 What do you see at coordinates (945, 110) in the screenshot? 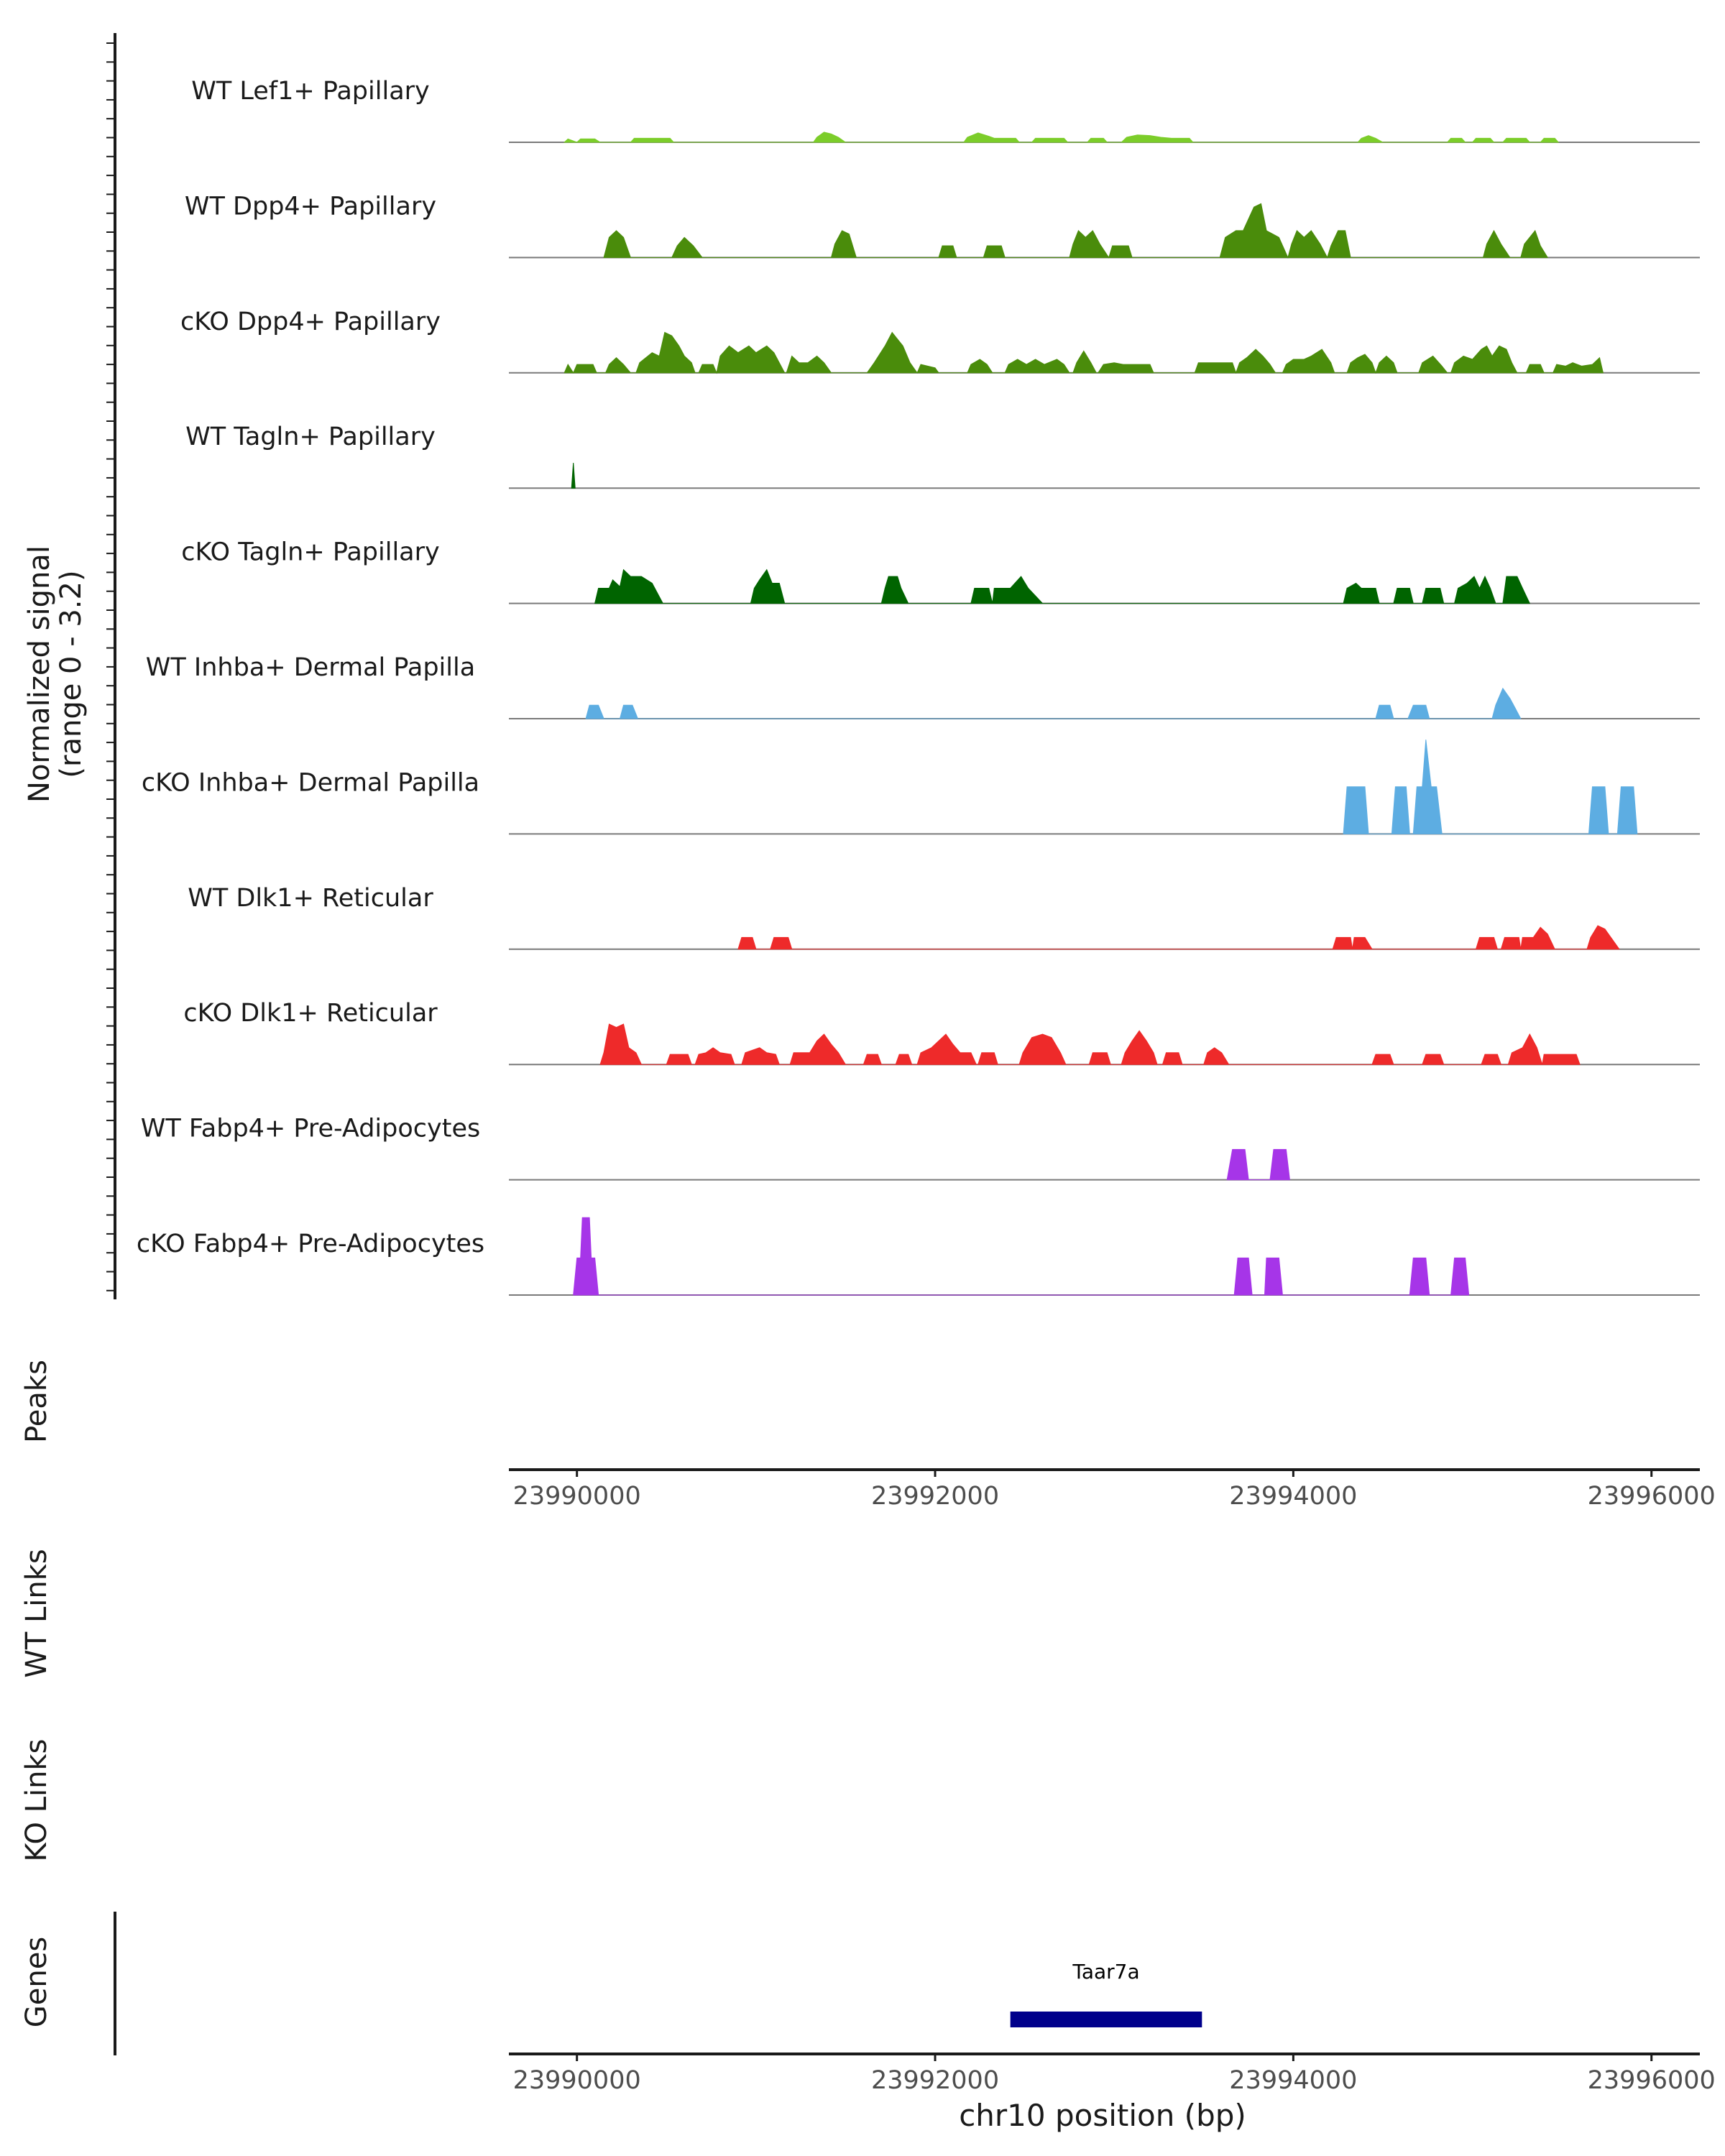
I see `track-1: WT Lef1+ Papillary` at bounding box center [945, 110].